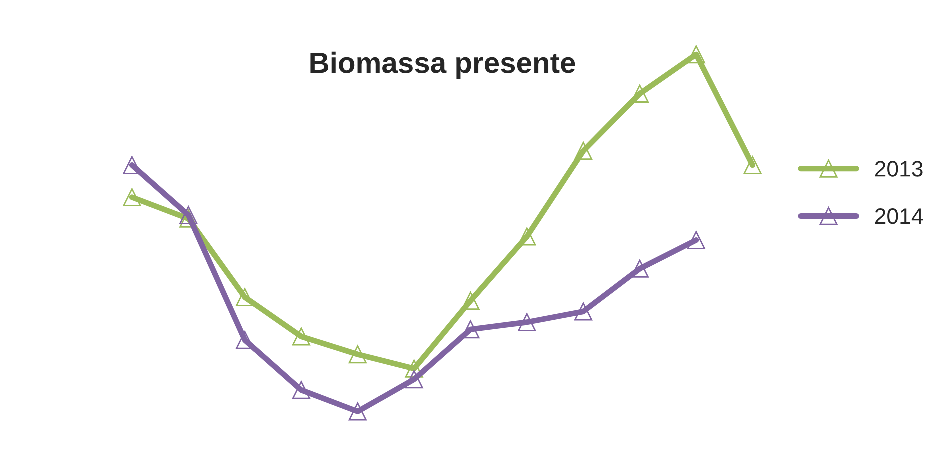 The image size is (931, 472). Describe the element at coordinates (899, 216) in the screenshot. I see `legend-label: 2014` at that location.